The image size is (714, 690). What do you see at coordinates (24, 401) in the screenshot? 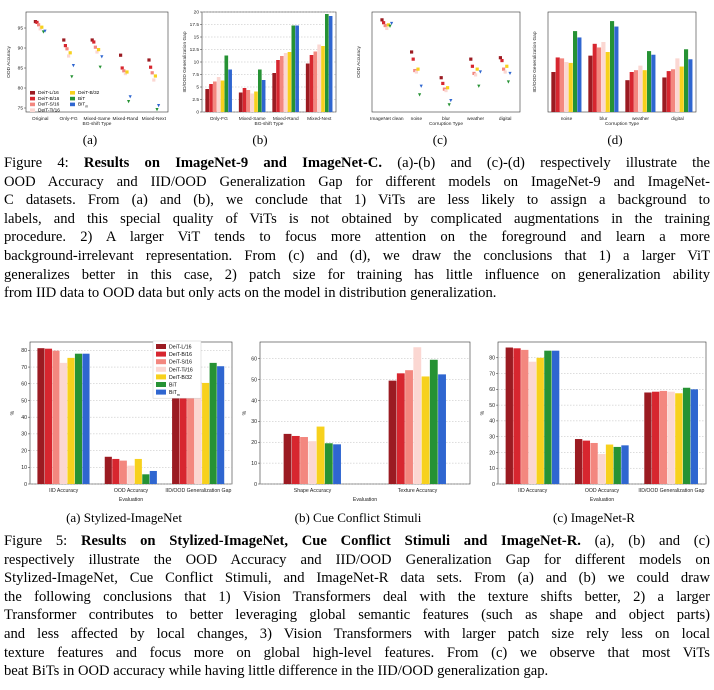
I see `y-tick-label: 50` at bounding box center [24, 401].